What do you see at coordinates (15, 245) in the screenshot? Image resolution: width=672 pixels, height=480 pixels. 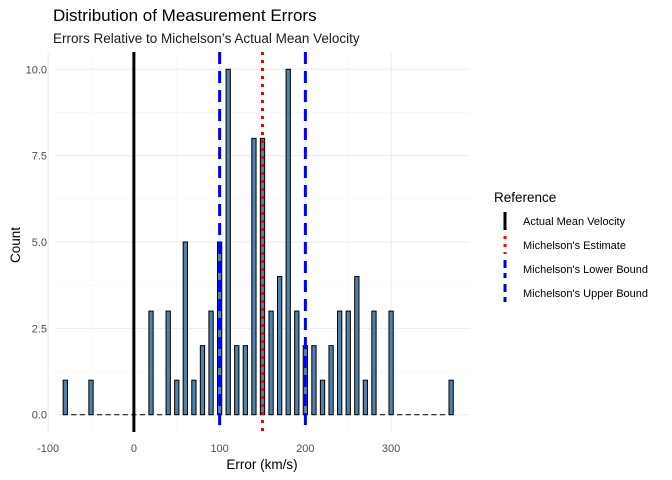 I see `y-axis-title: Count` at bounding box center [15, 245].